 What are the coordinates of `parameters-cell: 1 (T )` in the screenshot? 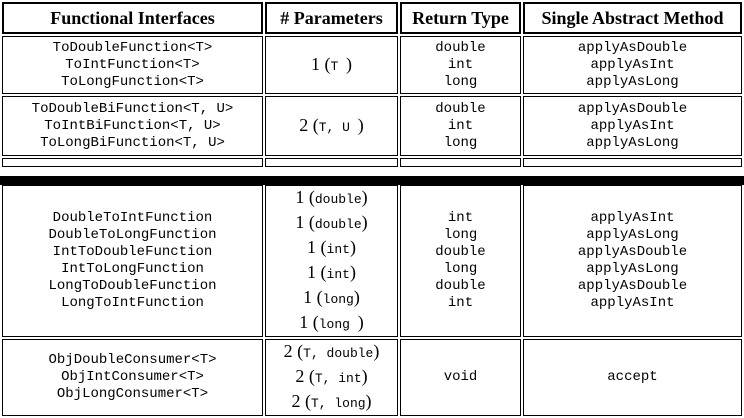 It's located at (331, 65).